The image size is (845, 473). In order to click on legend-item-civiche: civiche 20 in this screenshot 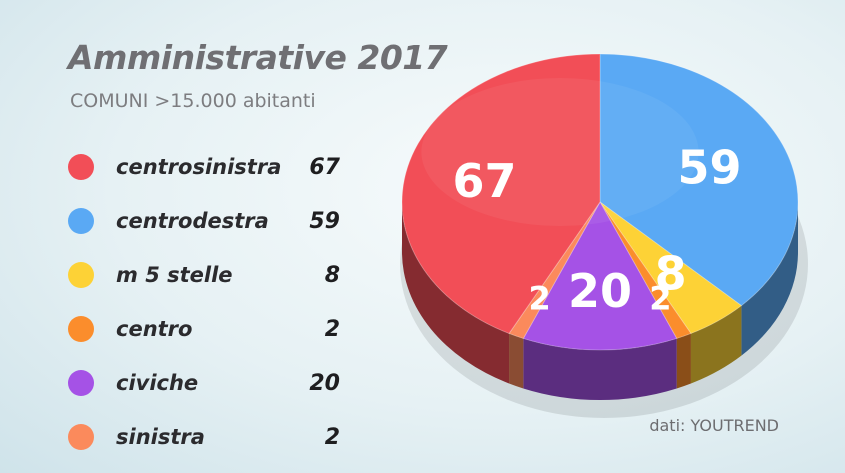, I will do `click(204, 383)`.